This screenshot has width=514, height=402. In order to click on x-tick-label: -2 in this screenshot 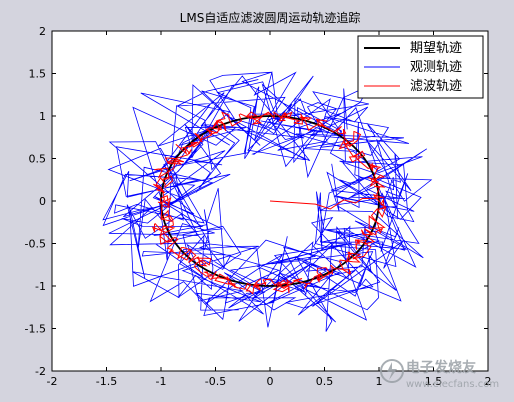, I will do `click(52, 381)`.